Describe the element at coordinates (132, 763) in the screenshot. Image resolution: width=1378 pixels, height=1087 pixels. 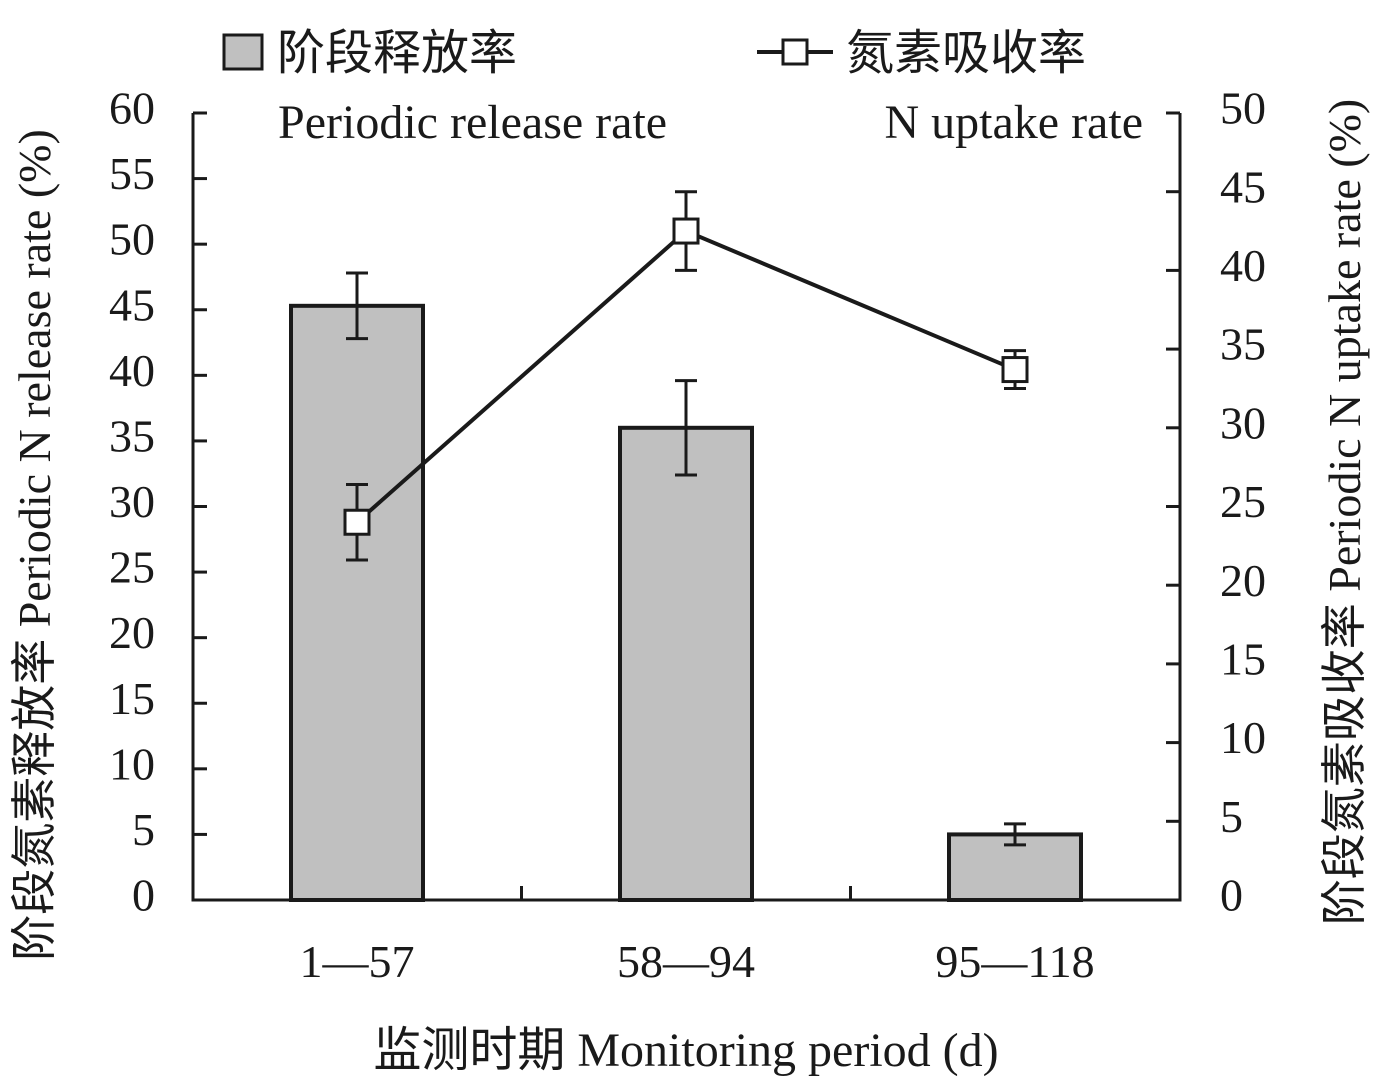
I see `y-tick-label-left: 10` at that location.